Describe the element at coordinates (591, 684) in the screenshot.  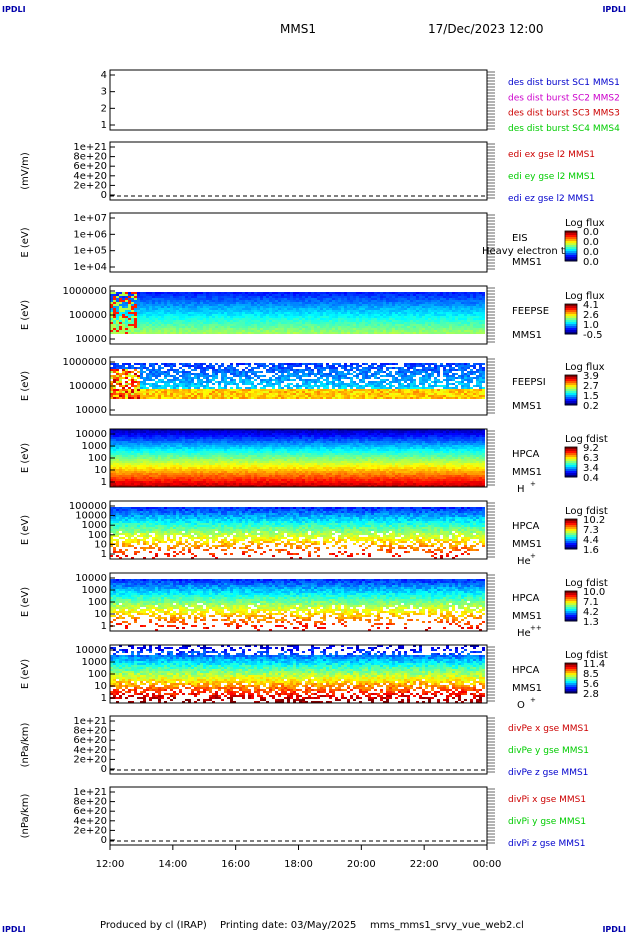
I see `colorbar-tick: 5.6` at that location.